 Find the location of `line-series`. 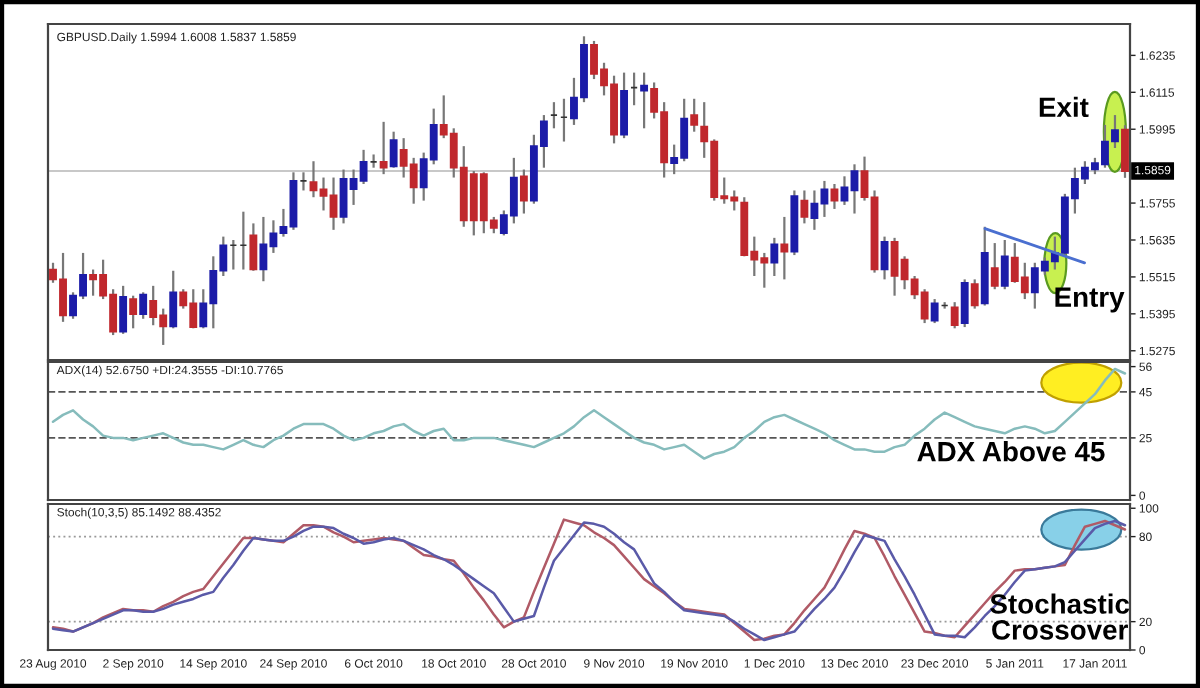

line-series is located at coordinates (589, 413).